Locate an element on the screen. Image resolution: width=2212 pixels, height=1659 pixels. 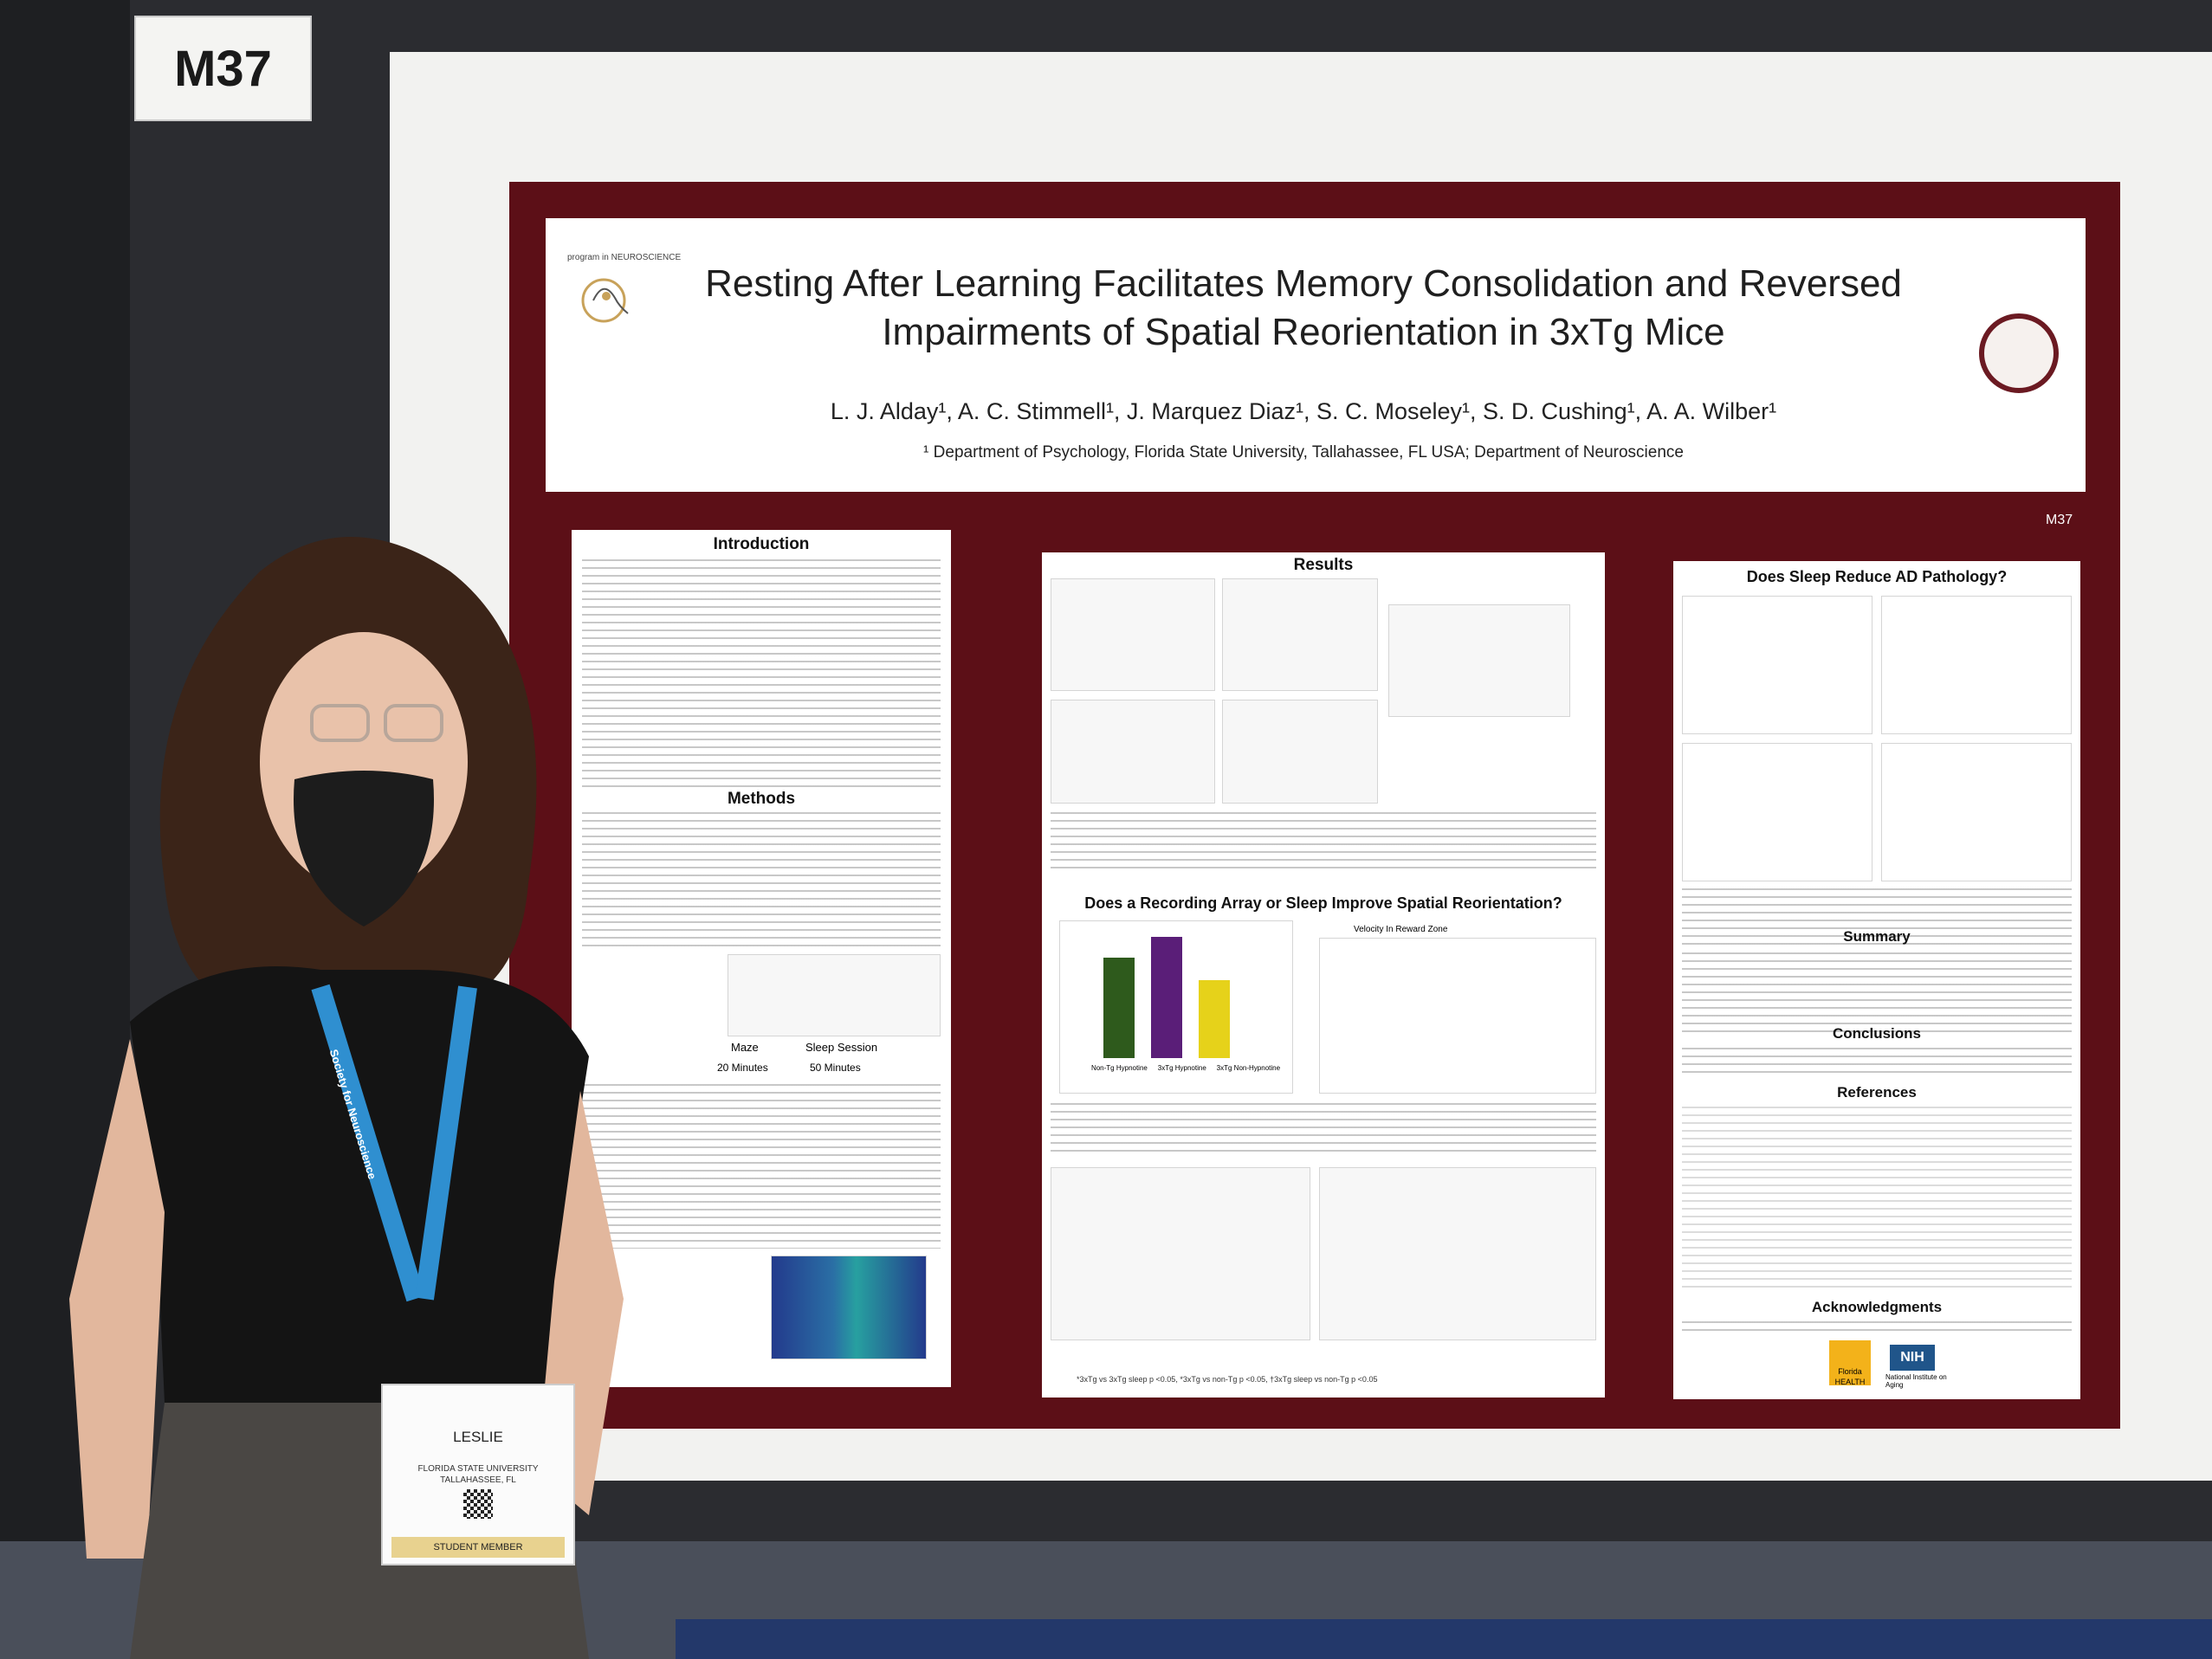
acknowledgments-text is located at coordinates (1877, 1327).